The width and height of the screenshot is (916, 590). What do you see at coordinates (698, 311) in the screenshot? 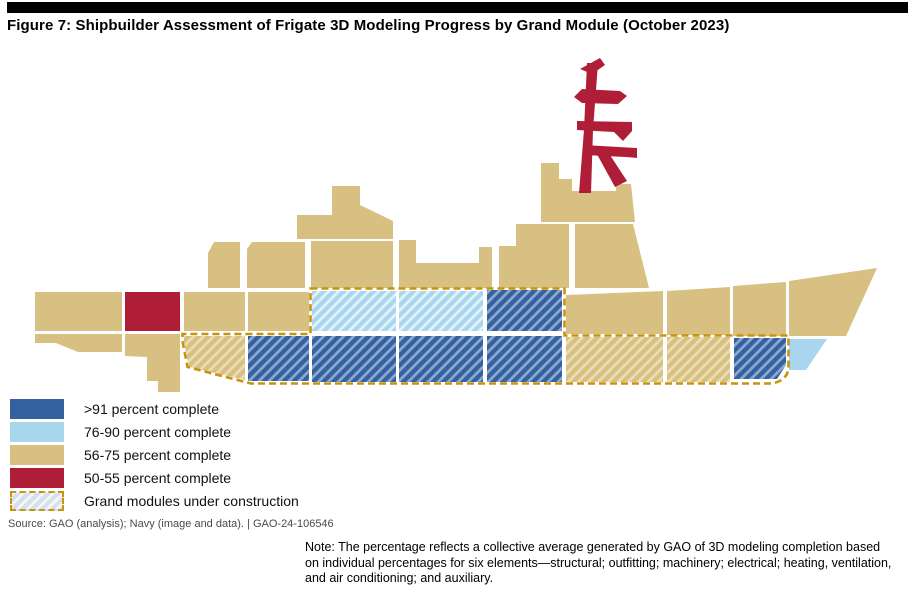
I see `module-u9` at bounding box center [698, 311].